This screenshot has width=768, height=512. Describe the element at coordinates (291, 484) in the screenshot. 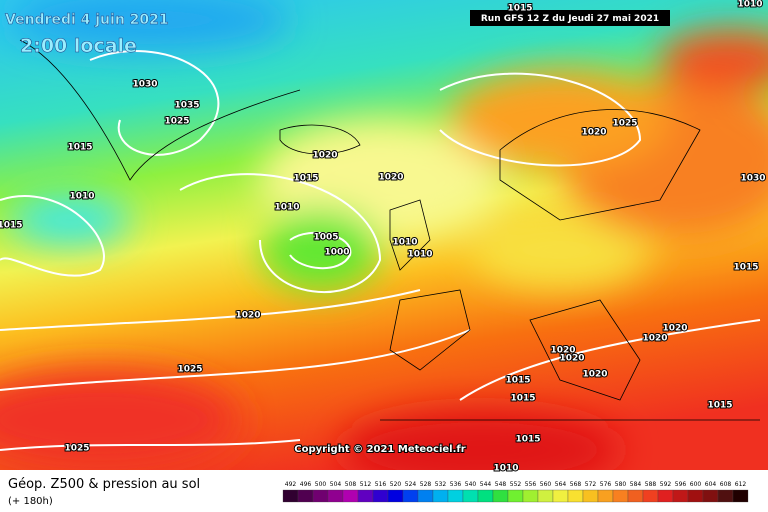

I see `scale-label: 492` at that location.